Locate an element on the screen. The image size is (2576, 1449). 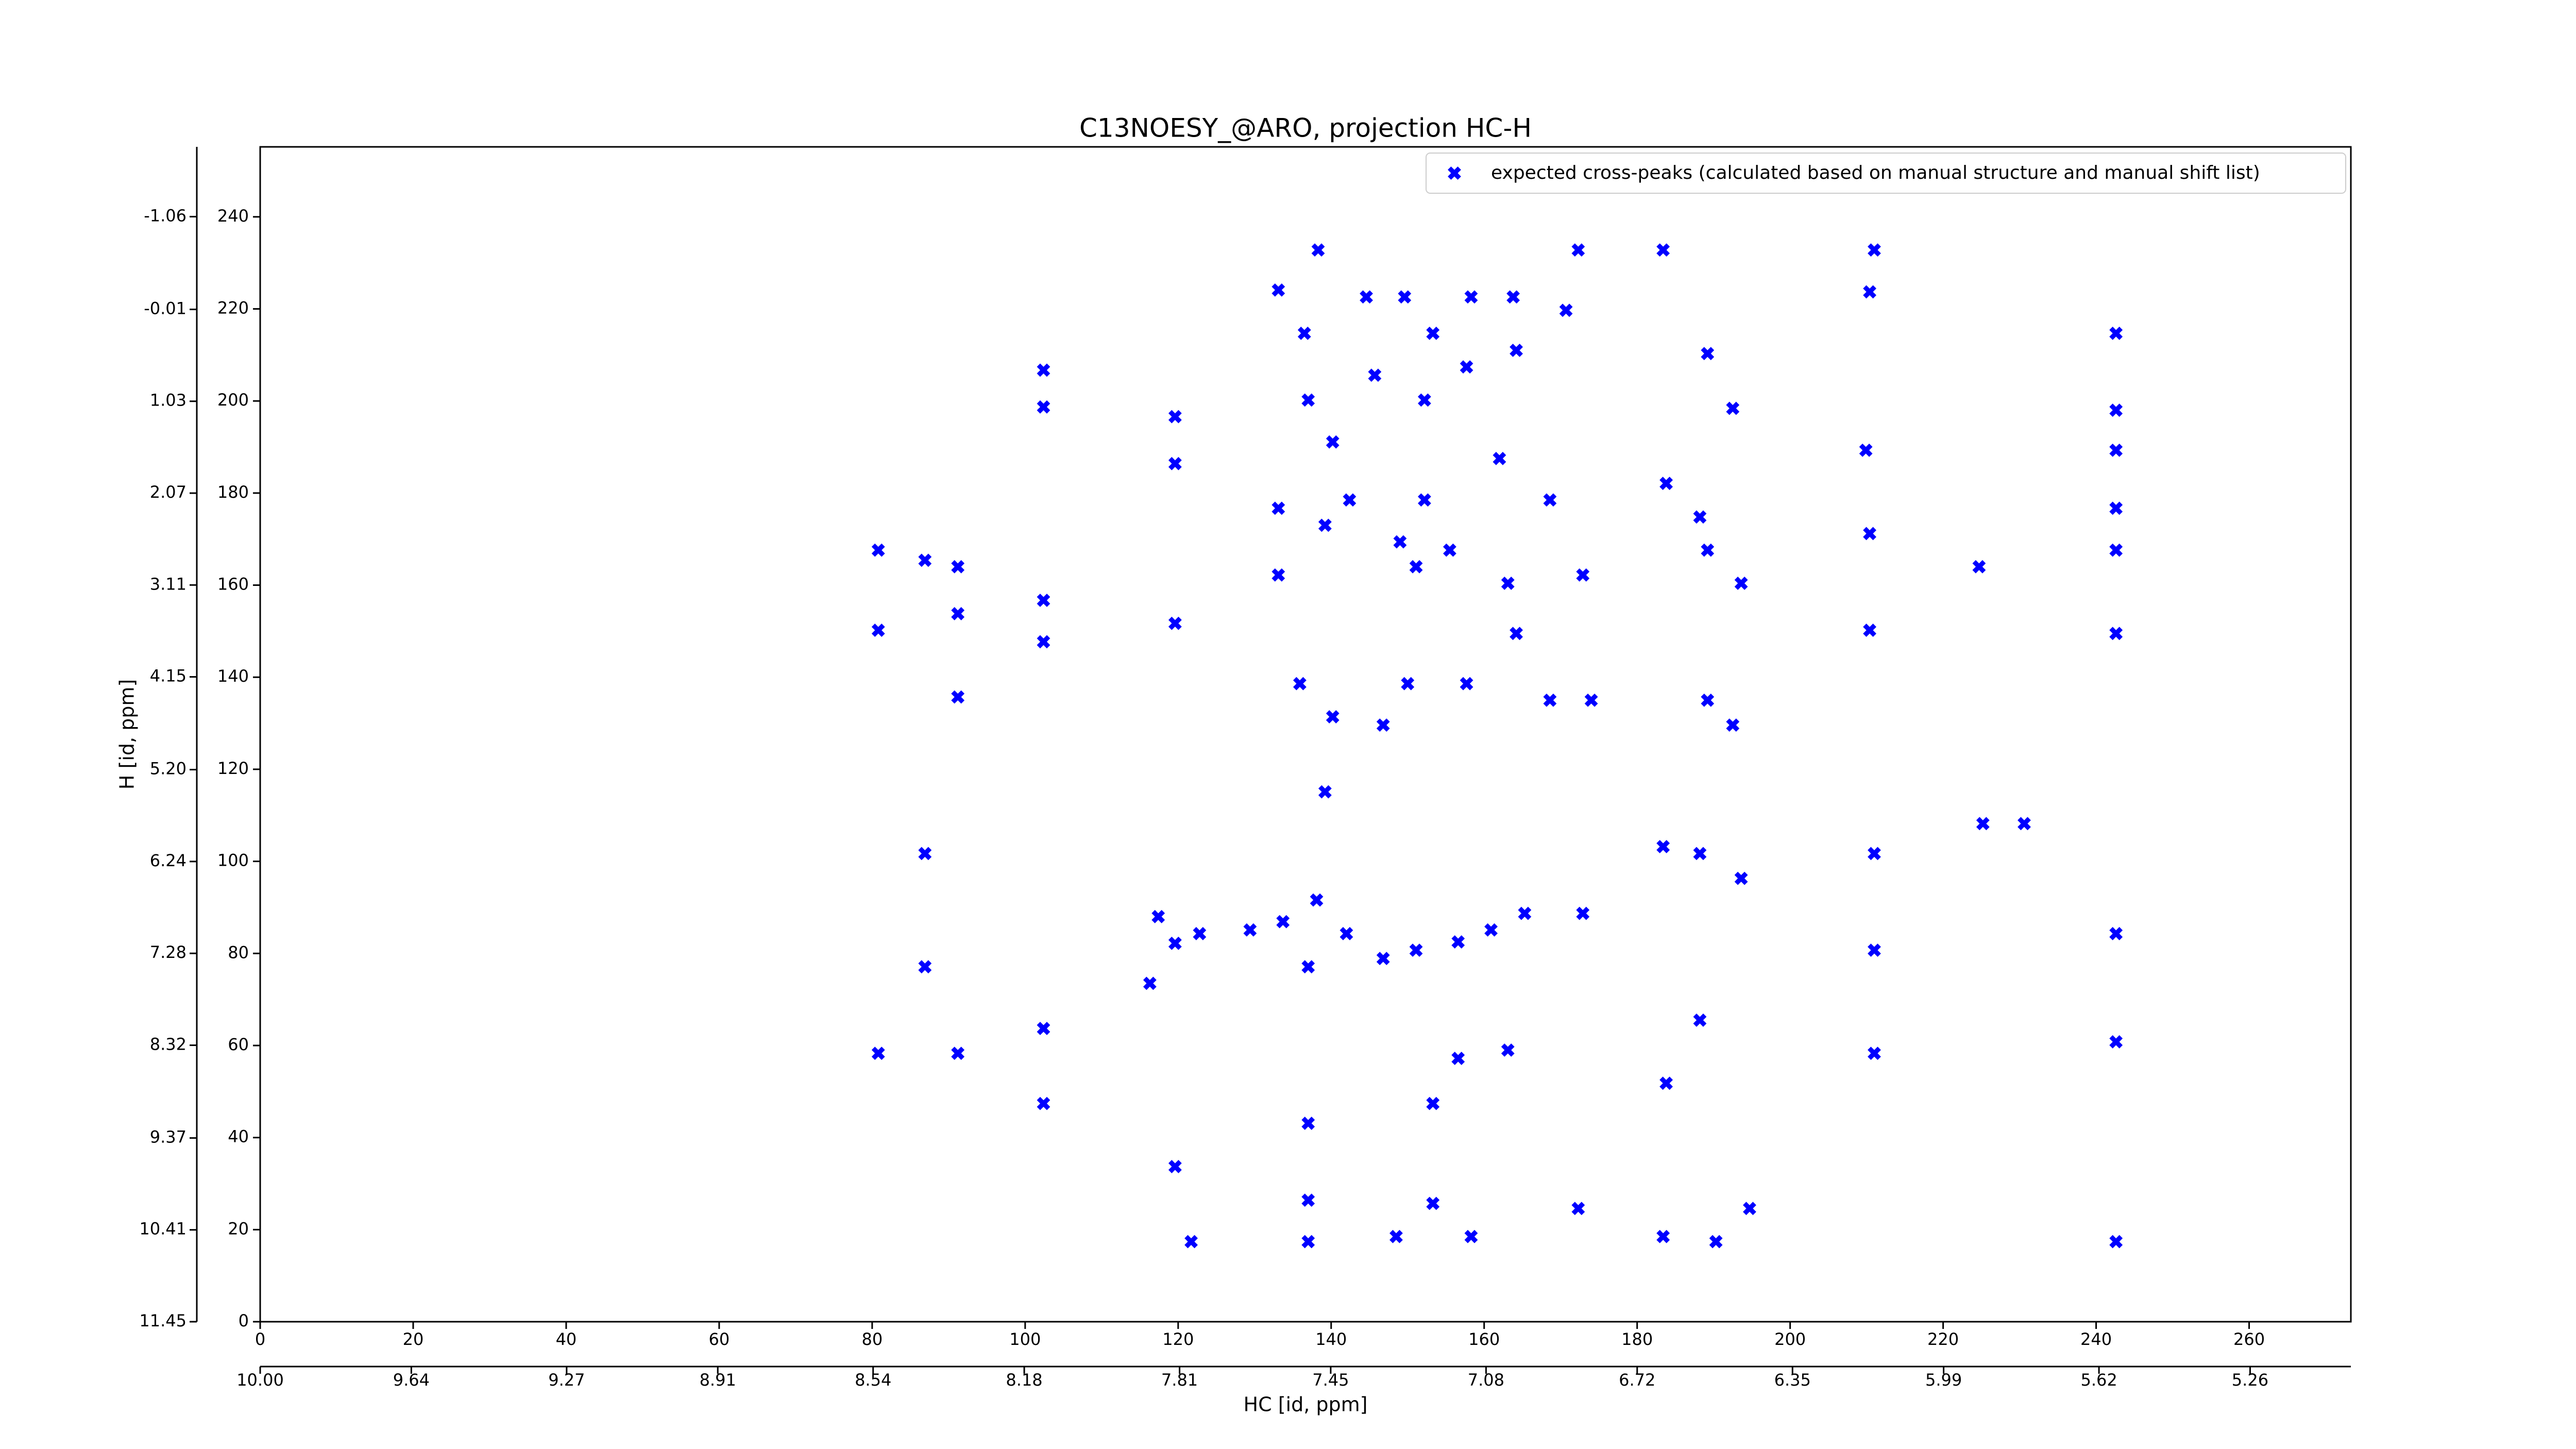
x2-tick-label: 9.64 is located at coordinates (411, 1380).